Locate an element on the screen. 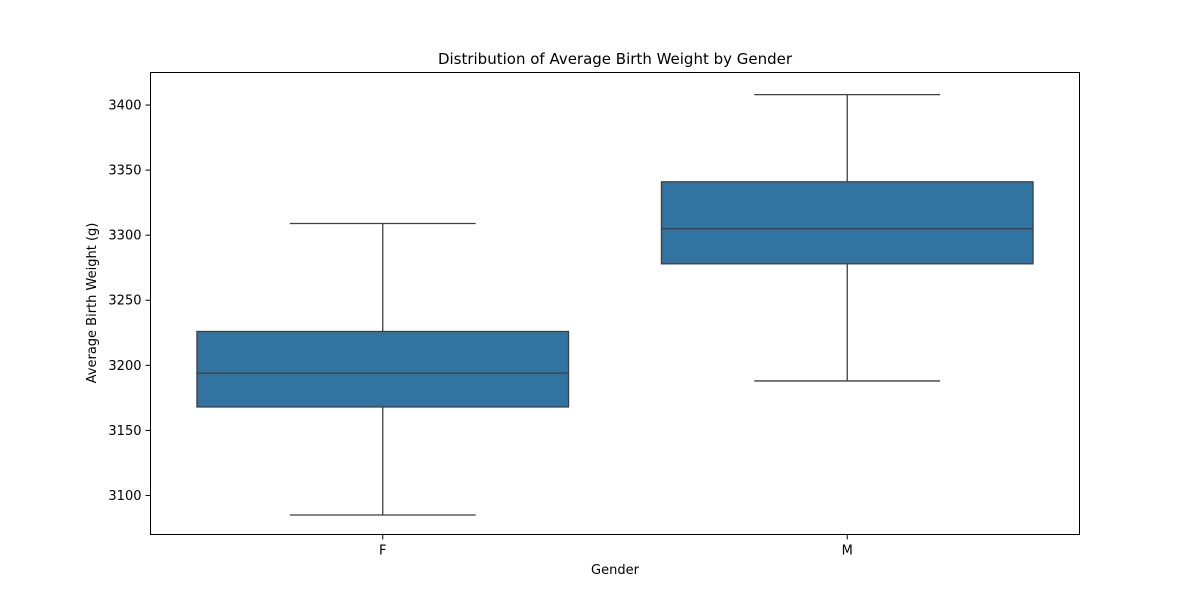 The height and width of the screenshot is (600, 1200). y-tick-label: 3300 is located at coordinates (124, 236).